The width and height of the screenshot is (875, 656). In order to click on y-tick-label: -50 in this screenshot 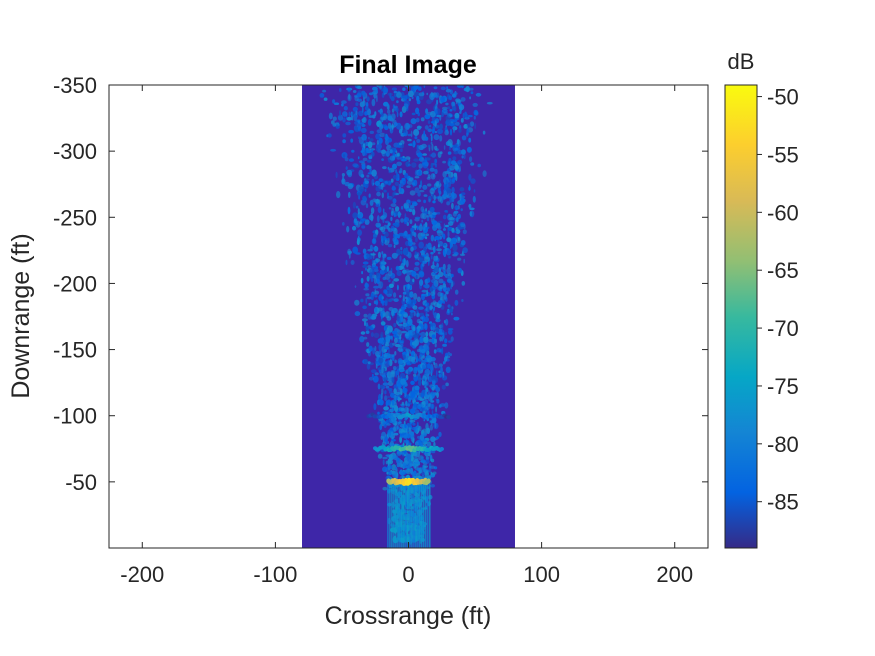, I will do `click(81, 482)`.